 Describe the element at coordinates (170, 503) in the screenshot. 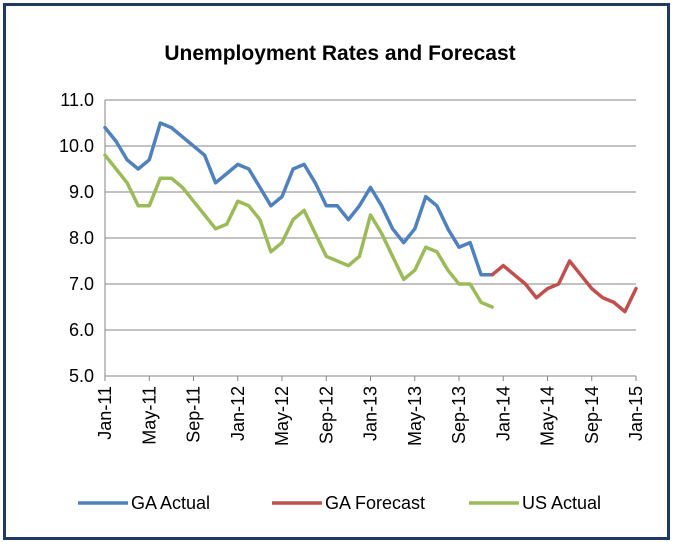

I see `legend-label: GA Actual` at that location.